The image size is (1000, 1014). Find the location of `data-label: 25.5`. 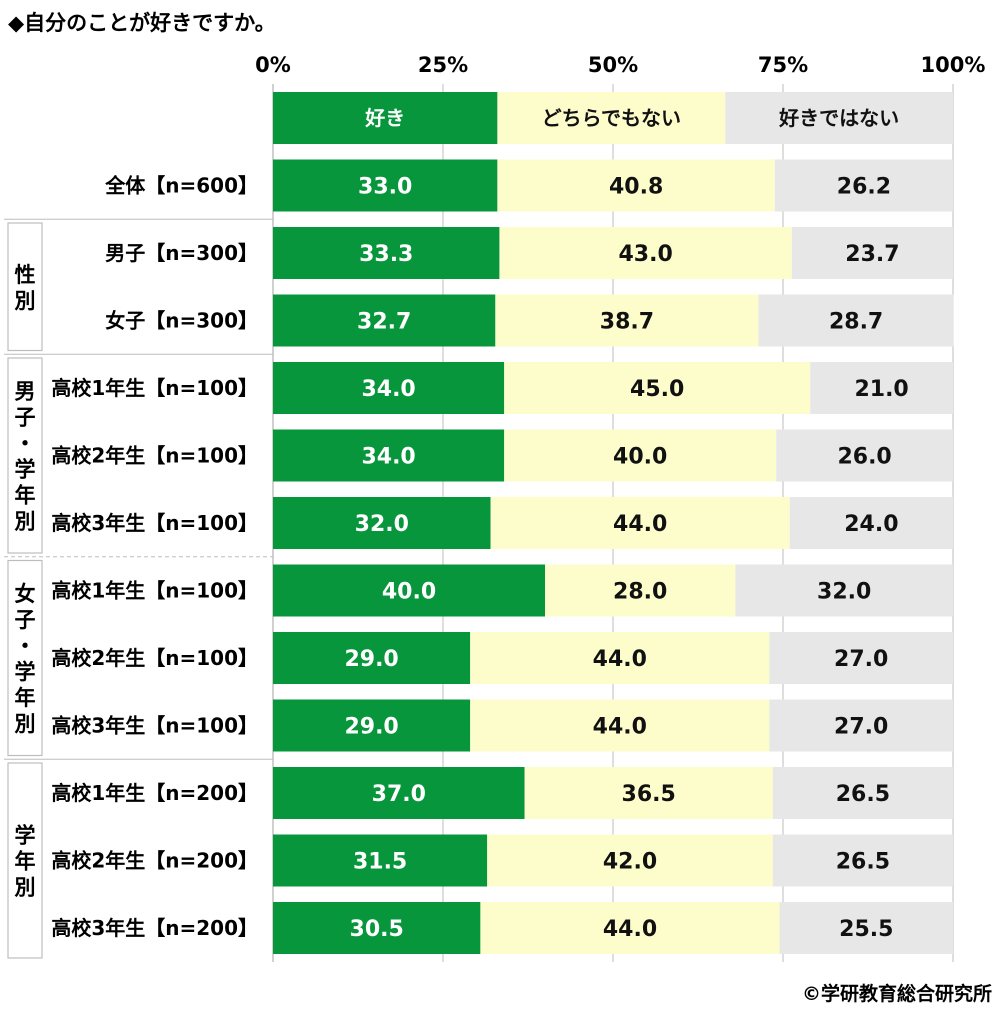

data-label: 25.5 is located at coordinates (866, 929).